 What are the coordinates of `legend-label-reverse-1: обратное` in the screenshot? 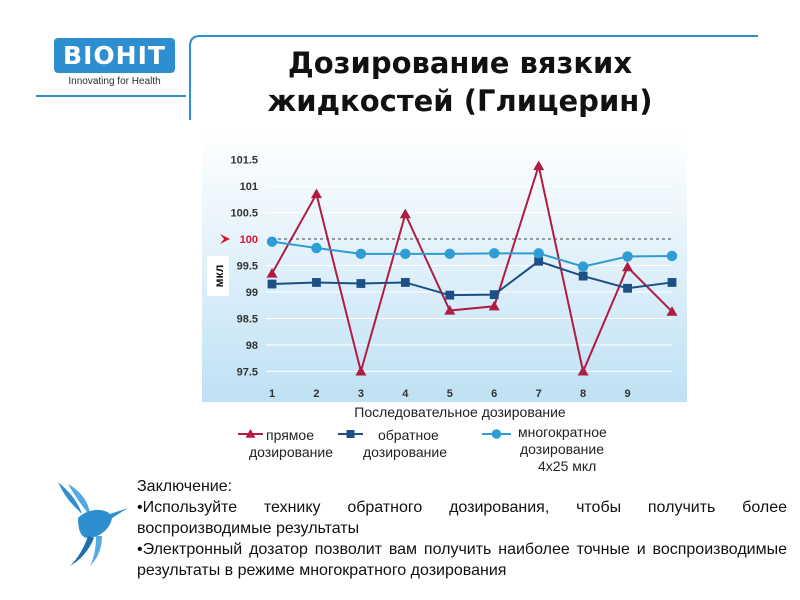 It's located at (408, 435).